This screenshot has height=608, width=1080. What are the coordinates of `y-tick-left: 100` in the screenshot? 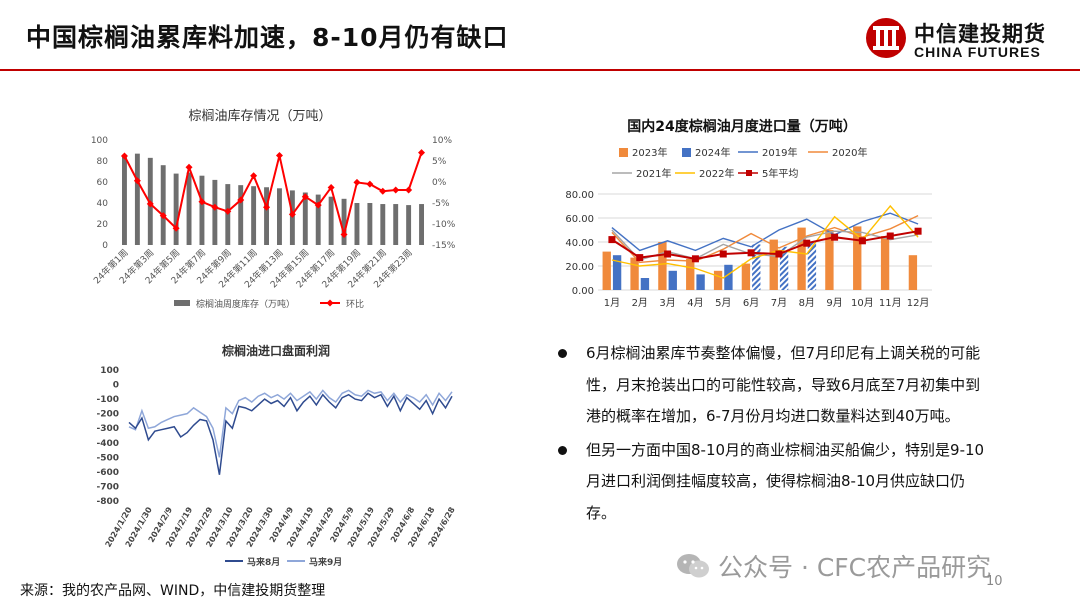 It's located at (99, 141).